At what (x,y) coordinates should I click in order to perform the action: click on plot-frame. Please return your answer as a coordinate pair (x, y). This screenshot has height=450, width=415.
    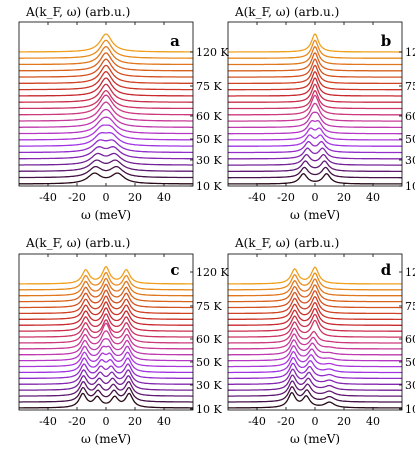
    Looking at the image, I should click on (106, 332).